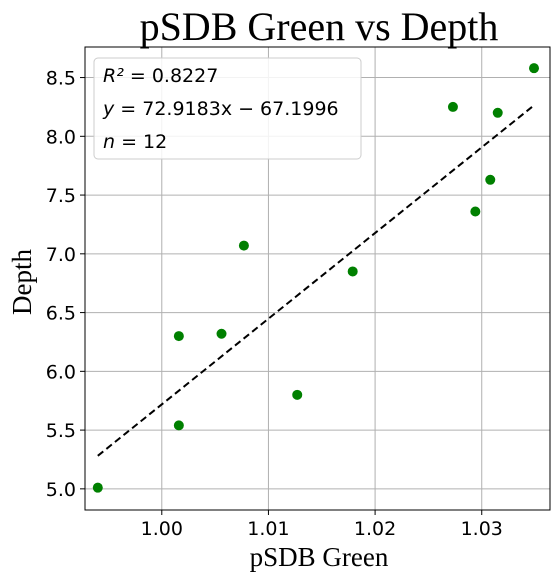 The width and height of the screenshot is (559, 581). What do you see at coordinates (268, 529) in the screenshot?
I see `x-tick-label: 1.01` at bounding box center [268, 529].